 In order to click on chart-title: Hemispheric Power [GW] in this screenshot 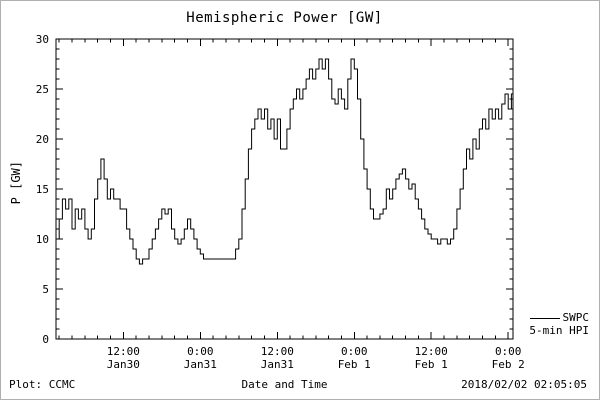, I will do `click(284, 18)`.